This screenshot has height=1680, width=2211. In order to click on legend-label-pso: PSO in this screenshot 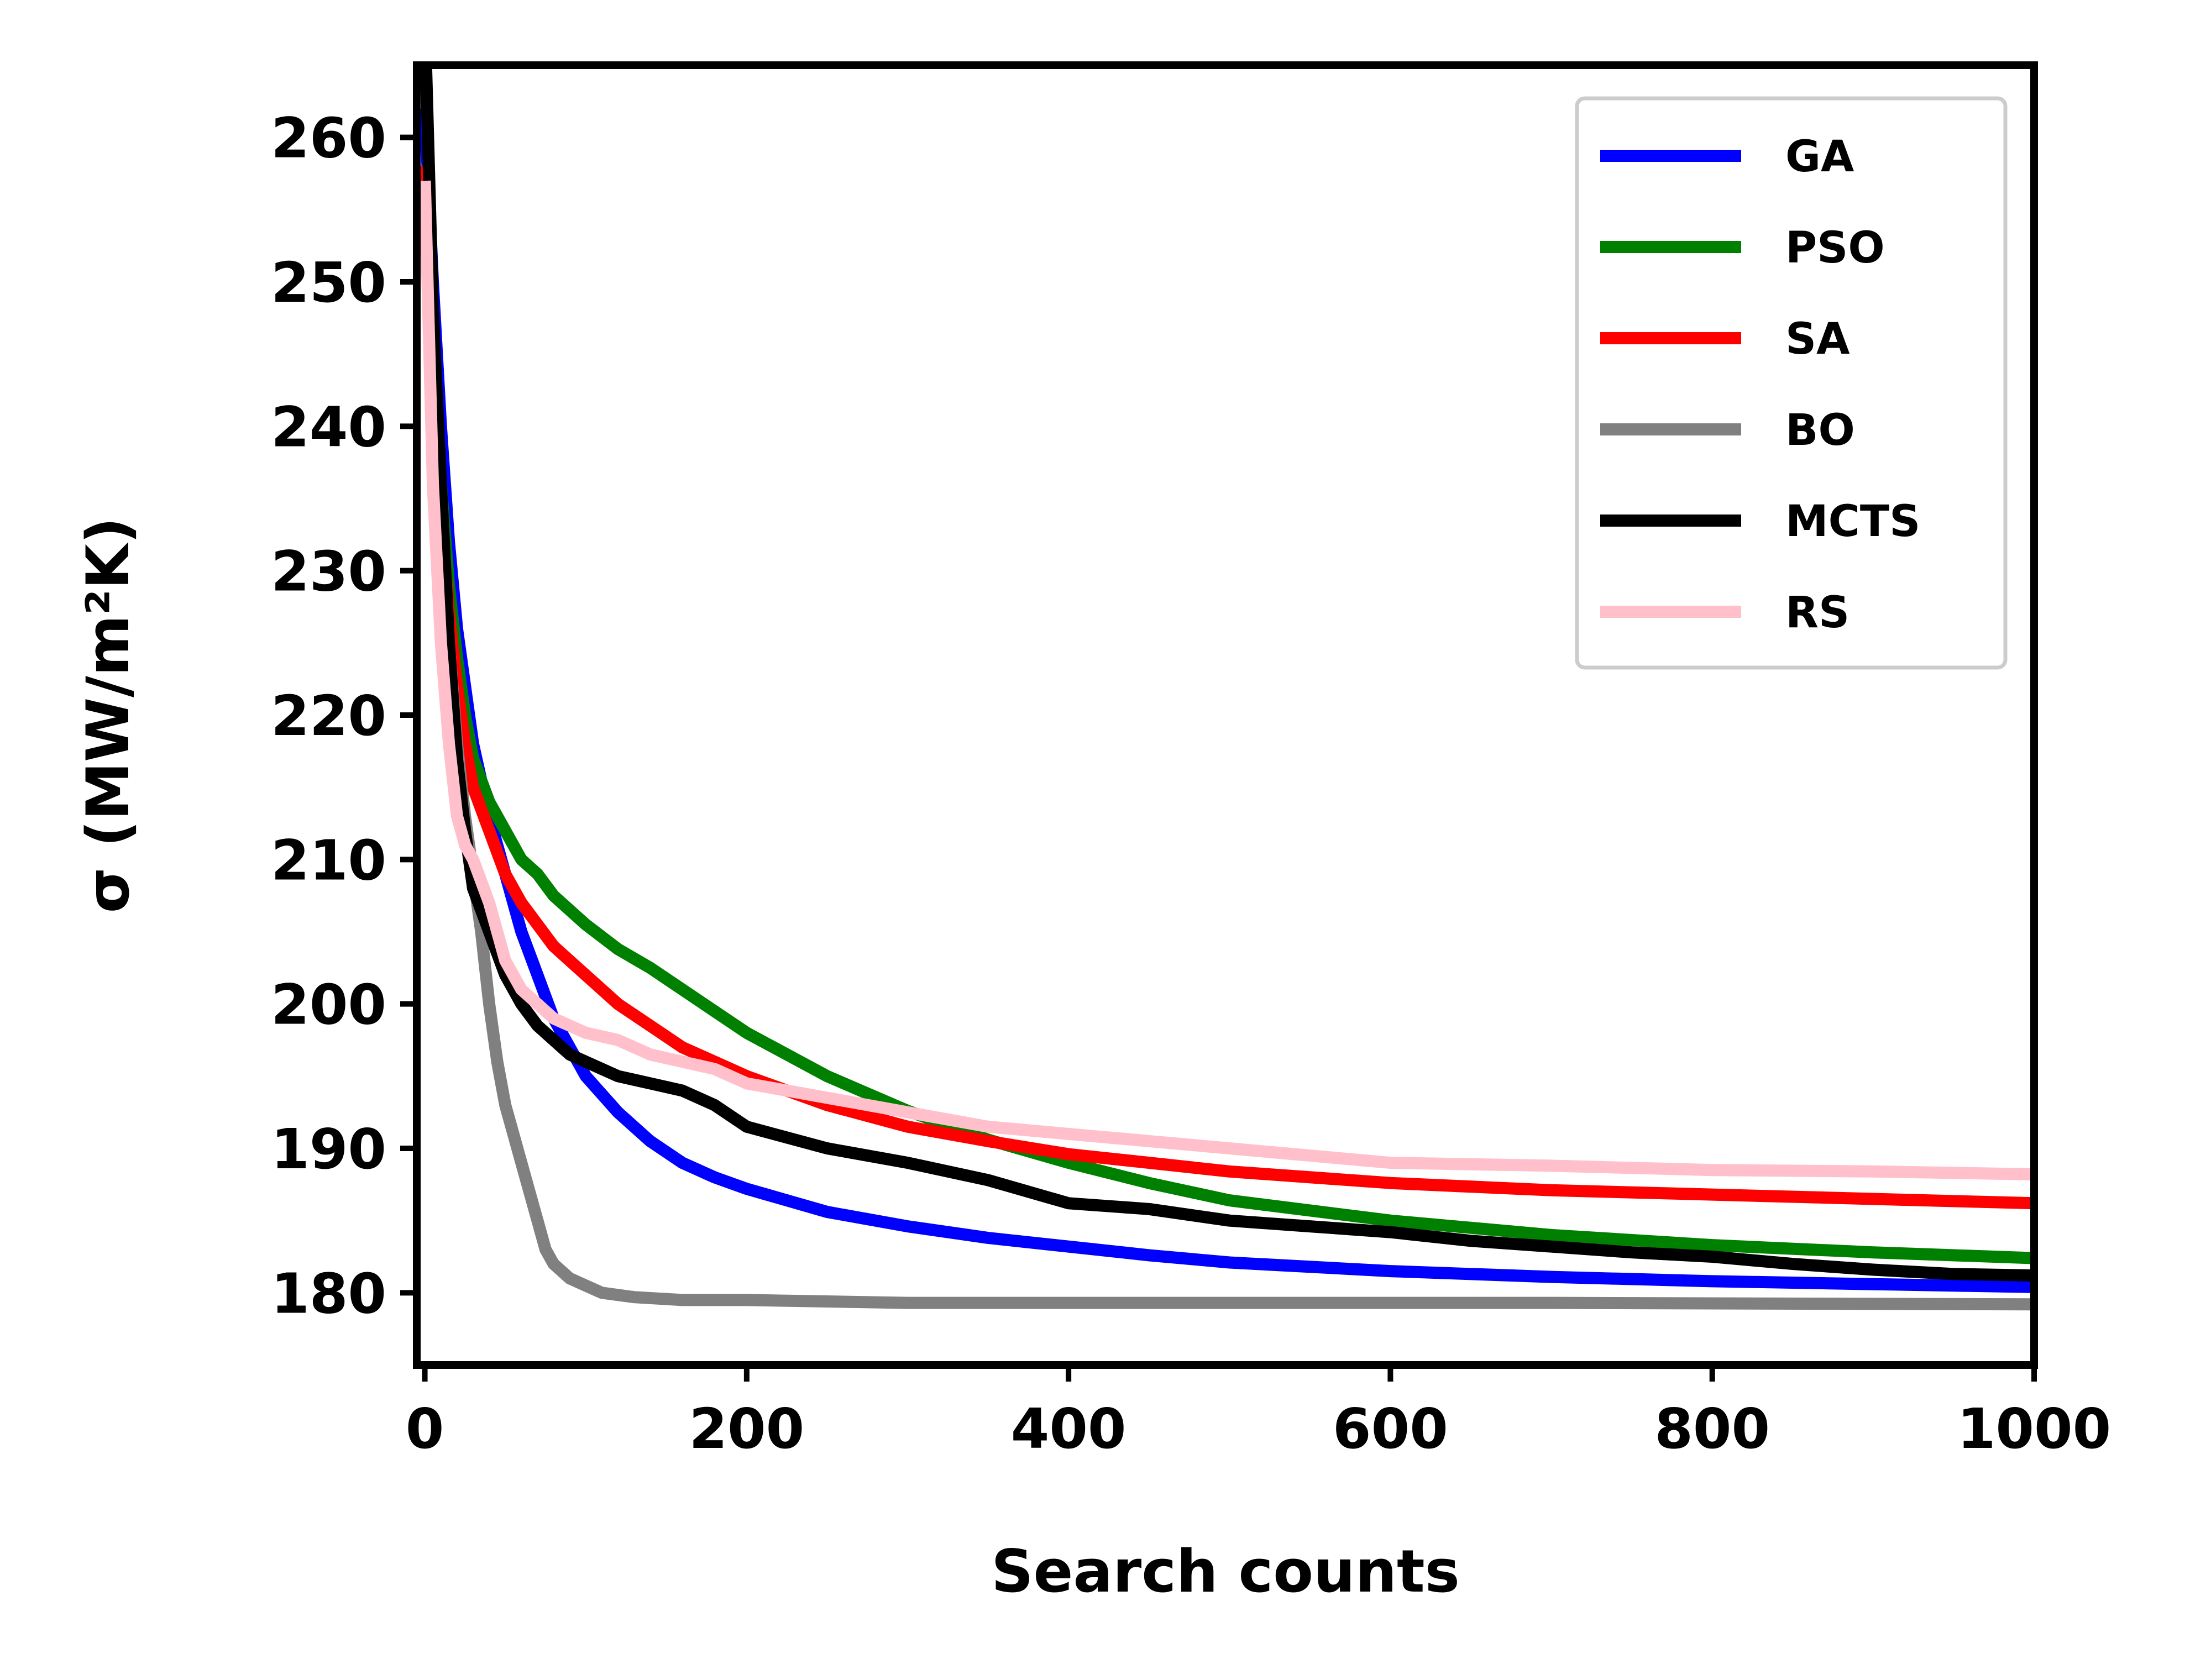, I will do `click(1835, 248)`.